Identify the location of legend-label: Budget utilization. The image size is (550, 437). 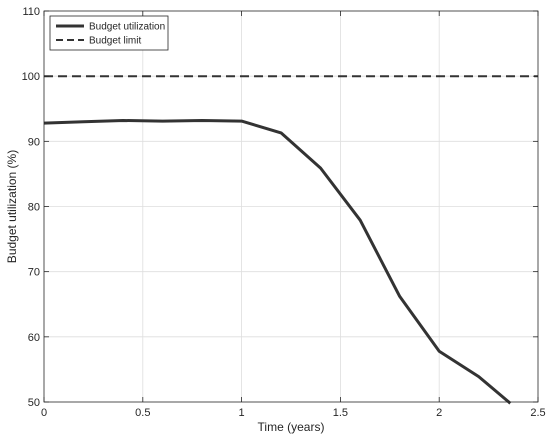
(127, 27).